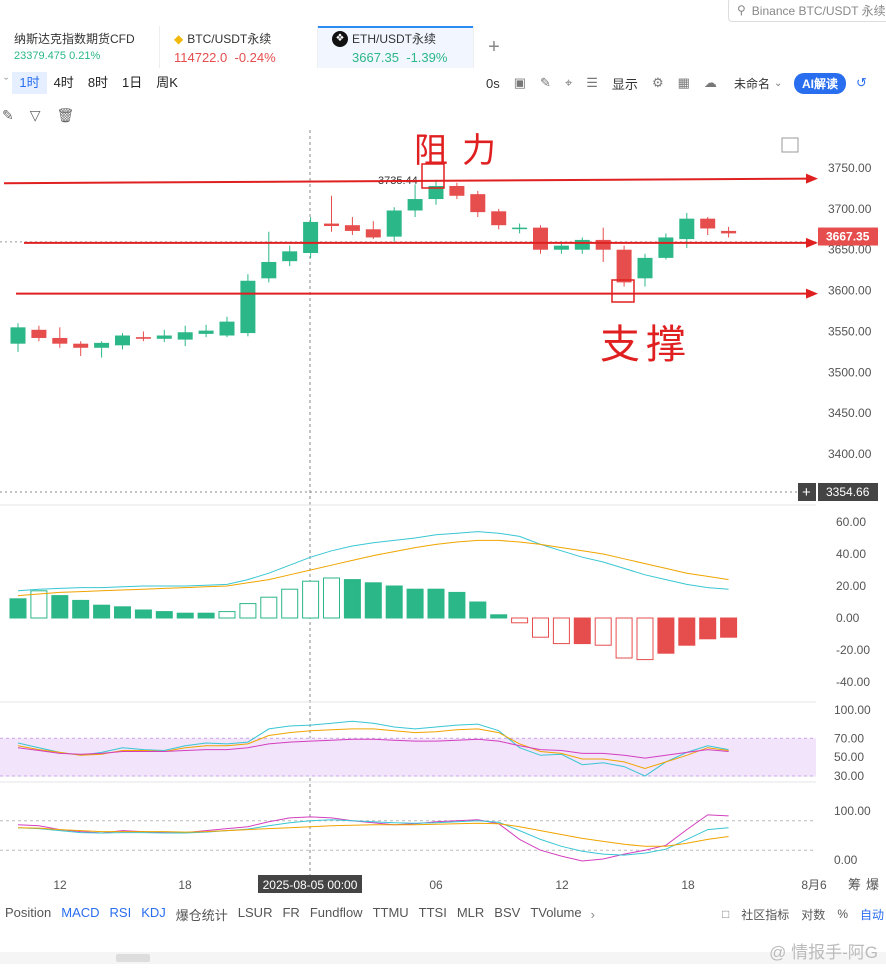 Image resolution: width=886 pixels, height=980 pixels. Describe the element at coordinates (390, 912) in the screenshot. I see `indicator-8: TTMU` at that location.